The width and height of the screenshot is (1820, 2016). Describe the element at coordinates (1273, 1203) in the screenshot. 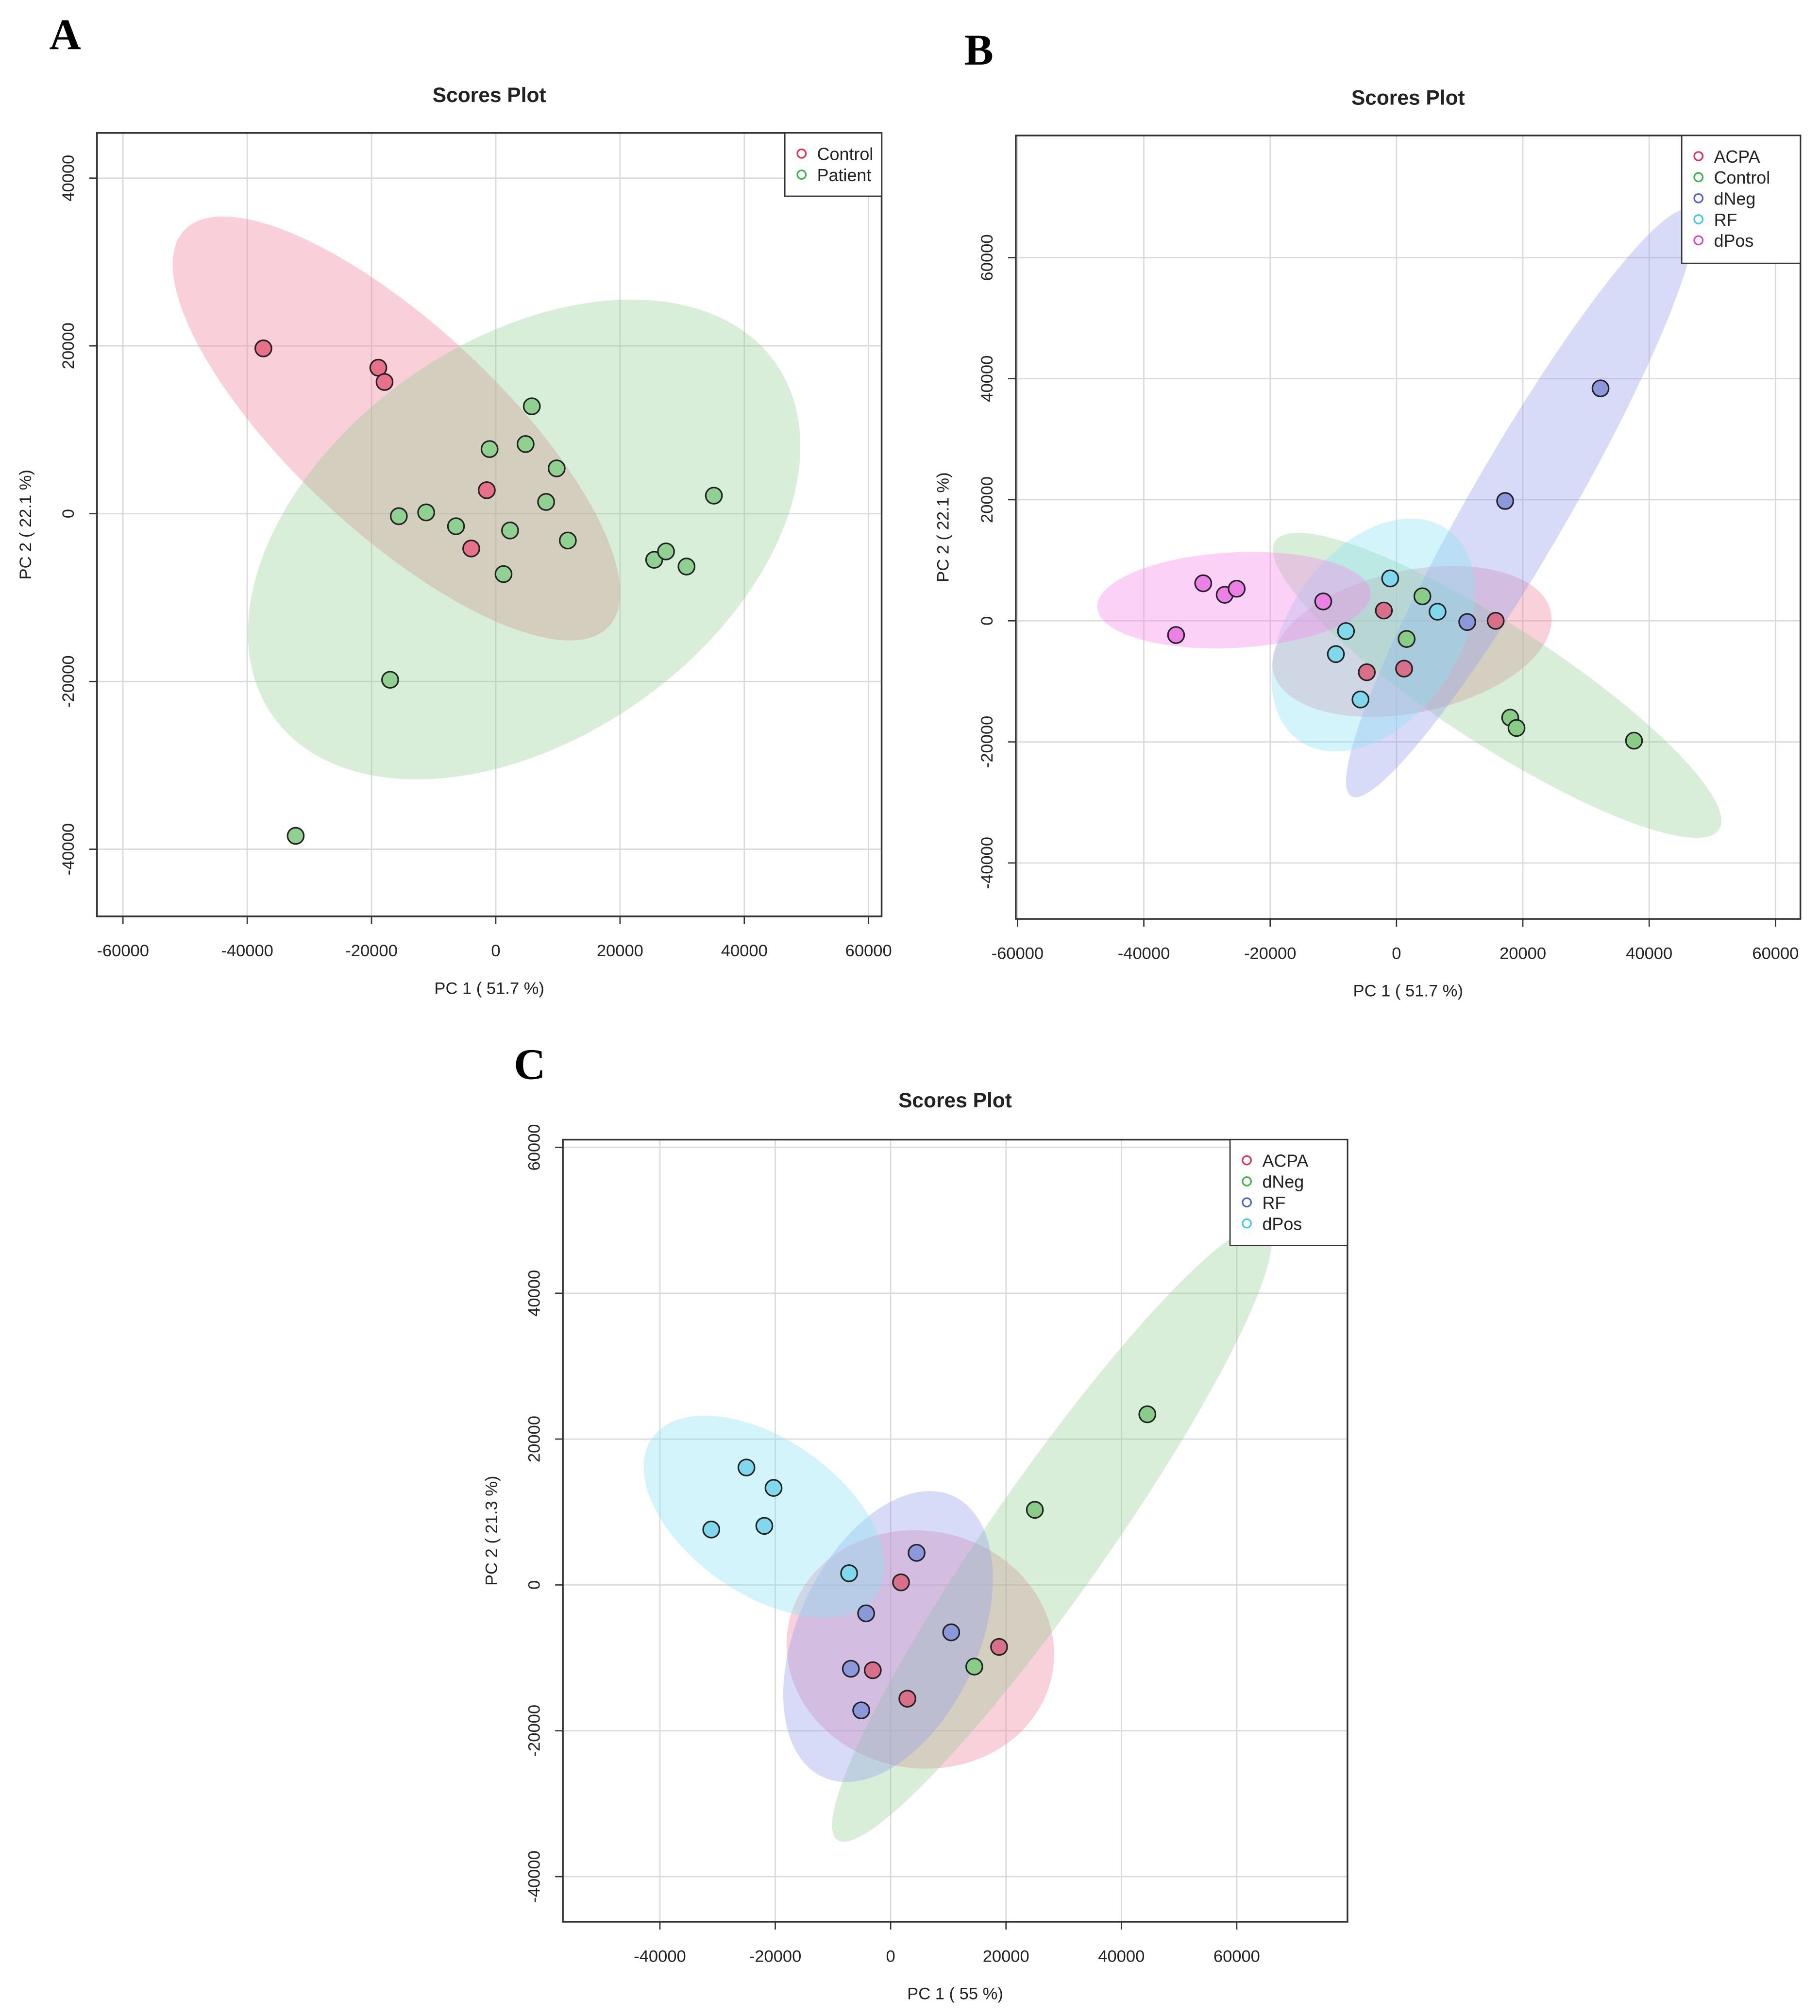

I see `legend-label-rf: RF` at that location.